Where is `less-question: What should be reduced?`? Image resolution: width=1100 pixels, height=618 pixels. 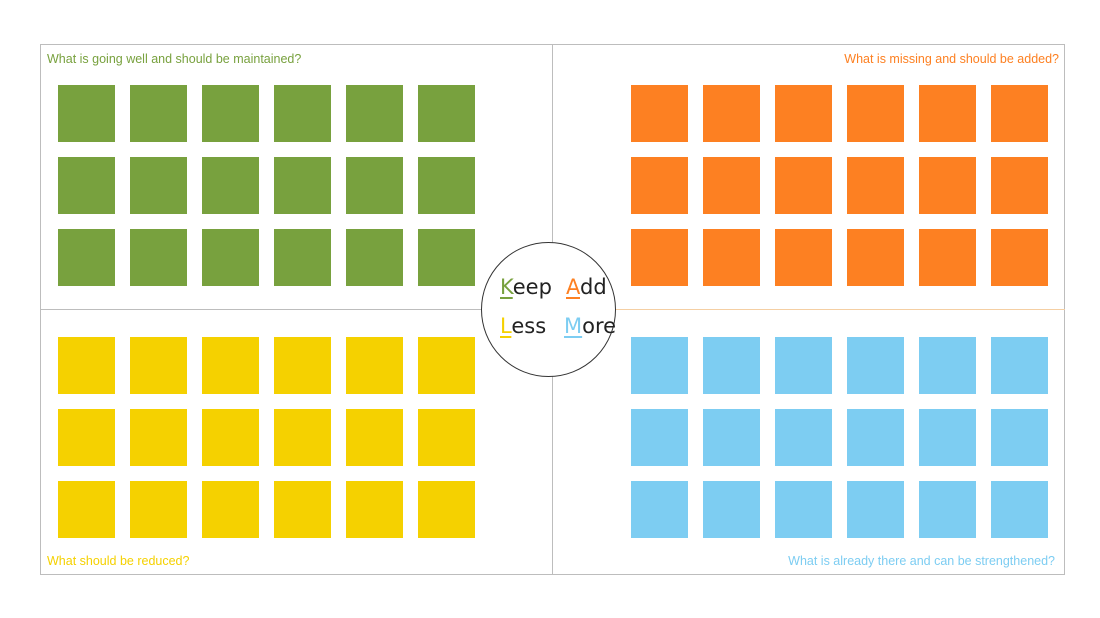
less-question: What should be reduced? is located at coordinates (118, 561).